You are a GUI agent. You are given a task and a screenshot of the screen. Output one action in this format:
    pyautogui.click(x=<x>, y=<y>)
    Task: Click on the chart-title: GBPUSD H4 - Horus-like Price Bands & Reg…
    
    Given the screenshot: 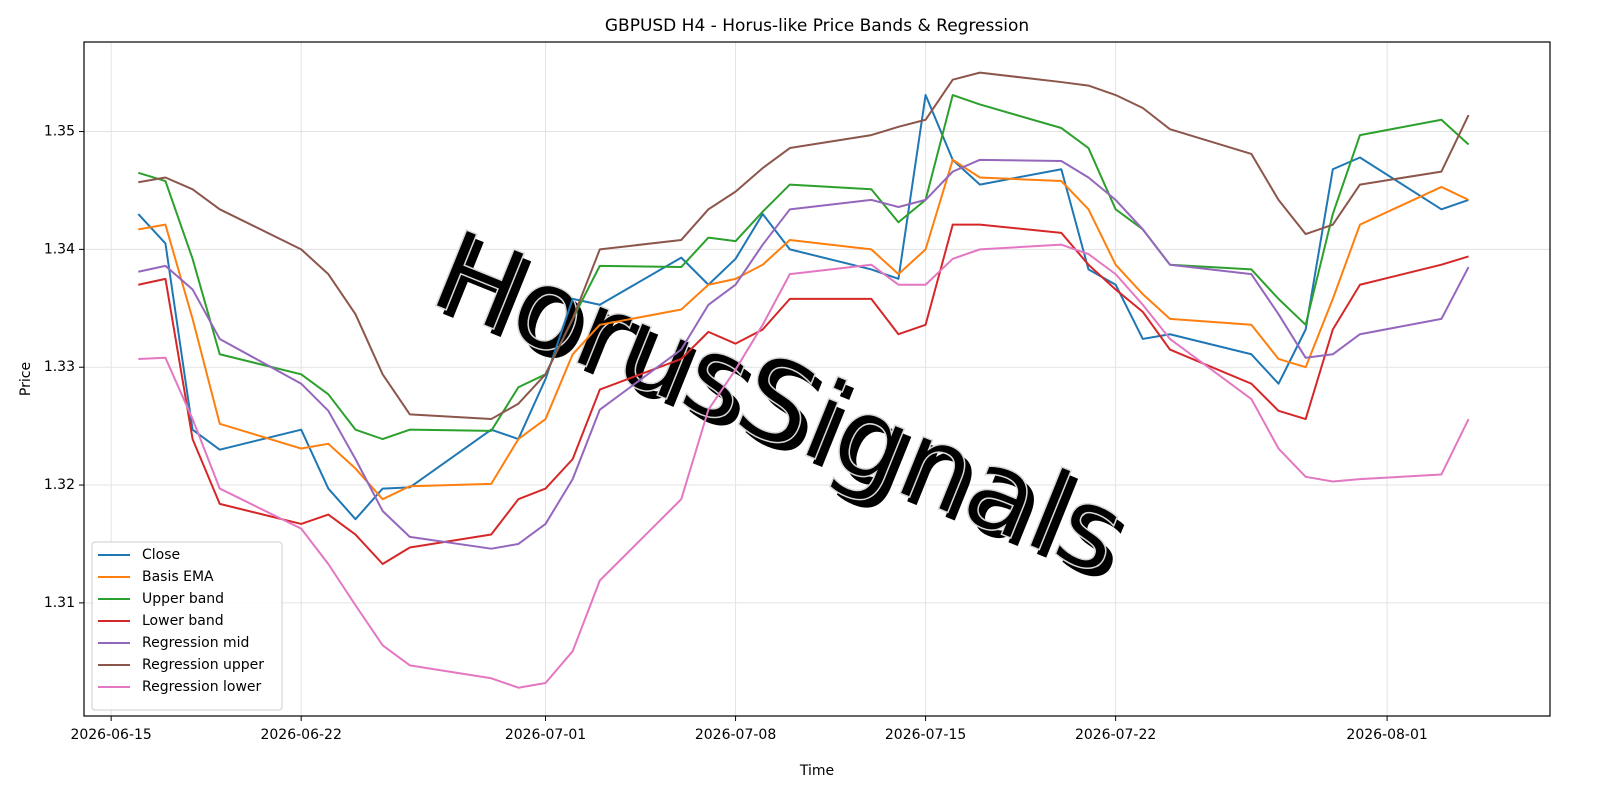 What is the action you would take?
    pyautogui.click(x=817, y=26)
    